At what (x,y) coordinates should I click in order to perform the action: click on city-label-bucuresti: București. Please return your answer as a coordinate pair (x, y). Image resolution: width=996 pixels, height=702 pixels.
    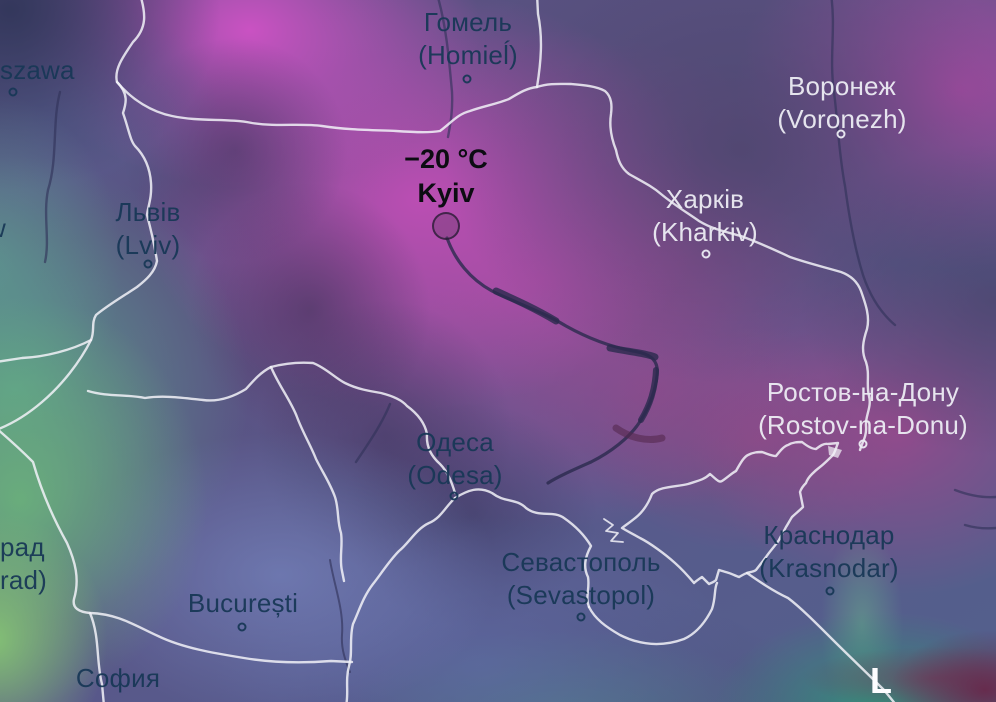
    Looking at the image, I should click on (243, 603).